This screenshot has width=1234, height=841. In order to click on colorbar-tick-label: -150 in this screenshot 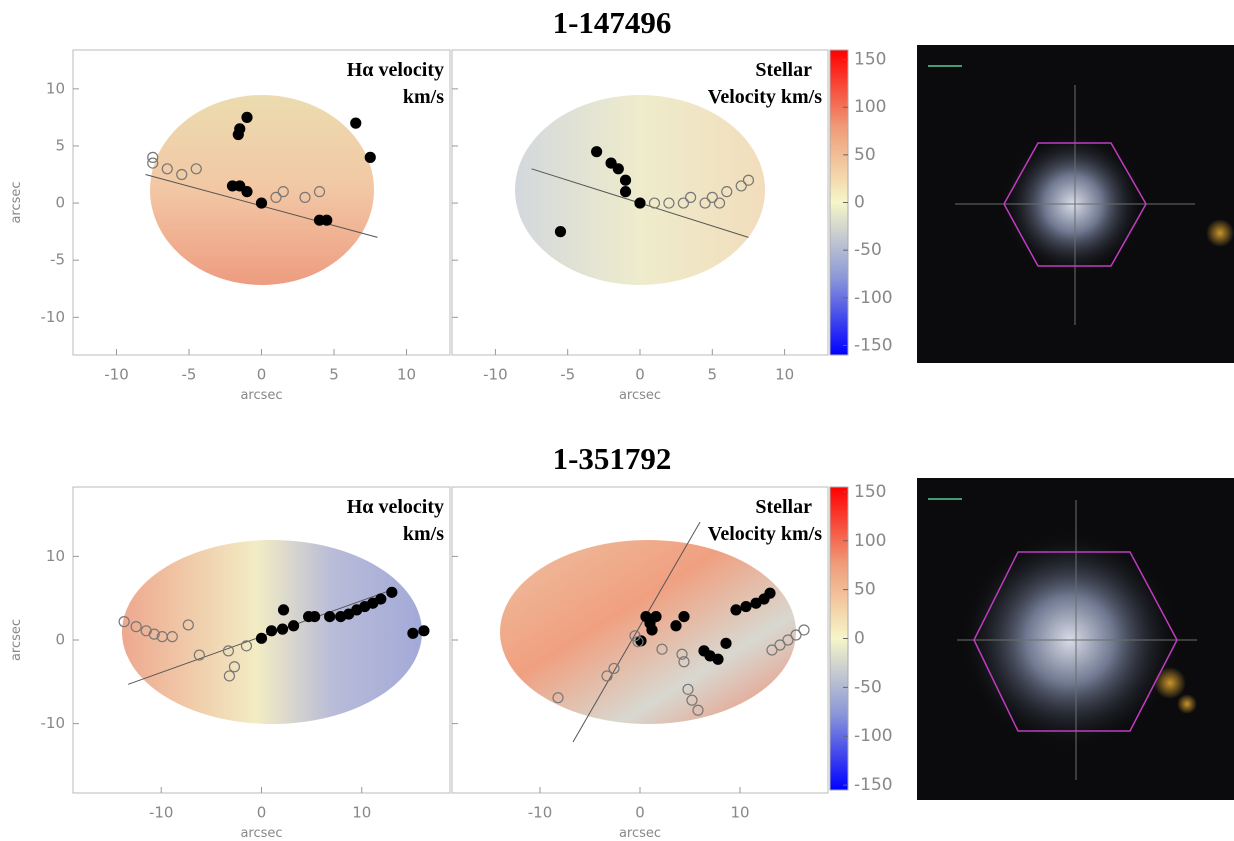, I will do `click(873, 345)`.